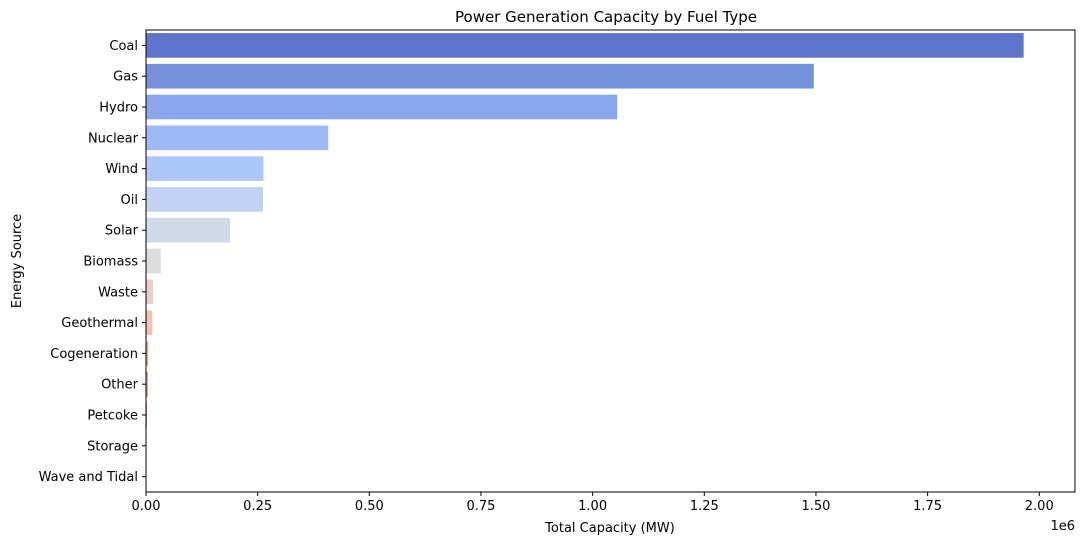 This screenshot has width=1086, height=545. Describe the element at coordinates (257, 506) in the screenshot. I see `x-tick-label: 0.25` at that location.